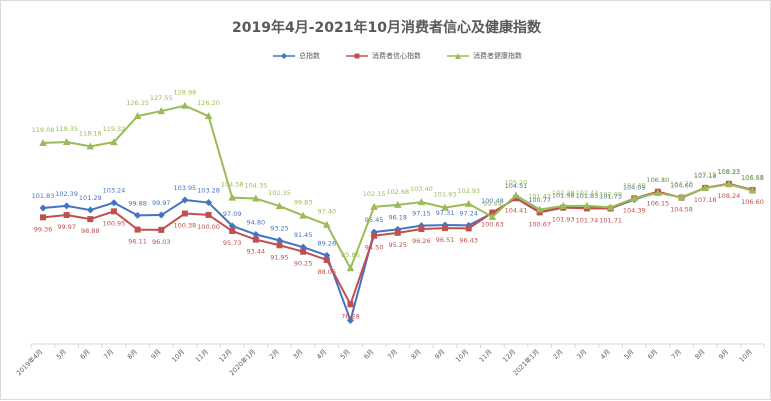  What do you see at coordinates (309, 56) in the screenshot?
I see `legend-label-total: 总指数` at bounding box center [309, 56].